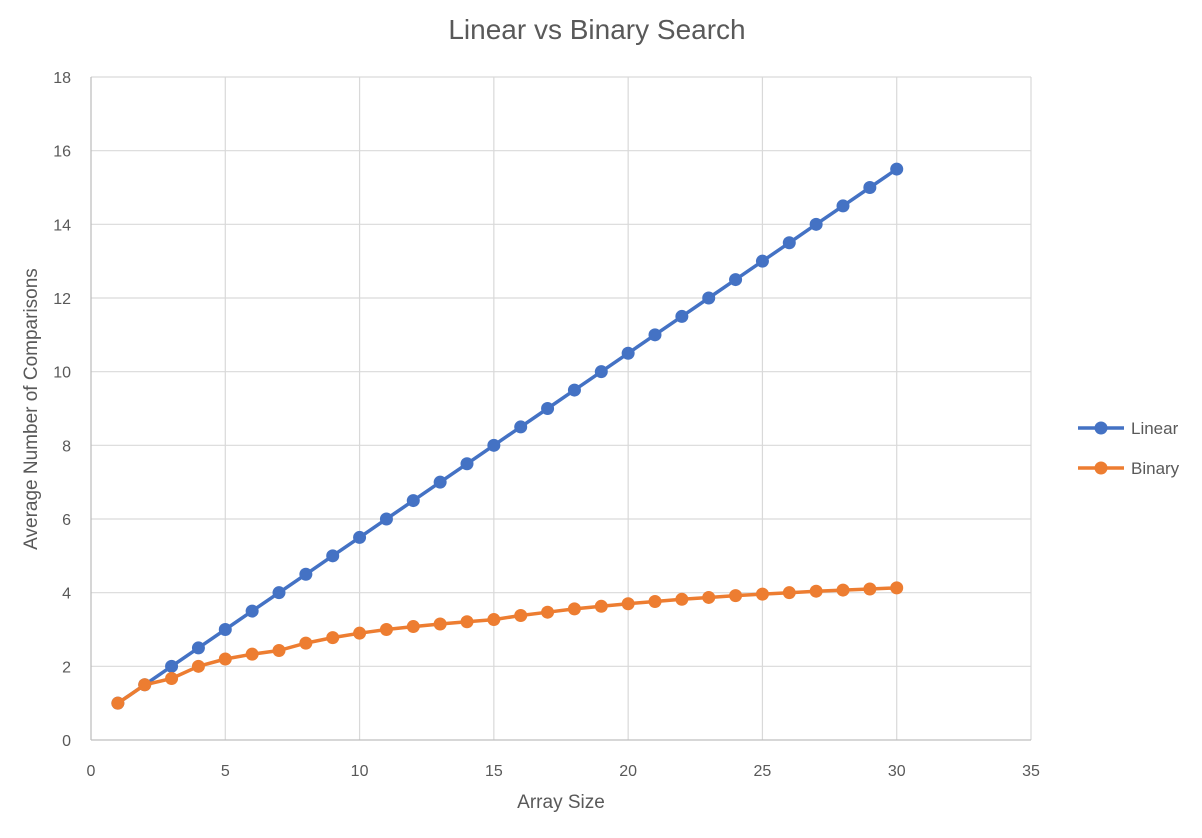  Describe the element at coordinates (1128, 428) in the screenshot. I see `legend-item-linear: Linear` at that location.